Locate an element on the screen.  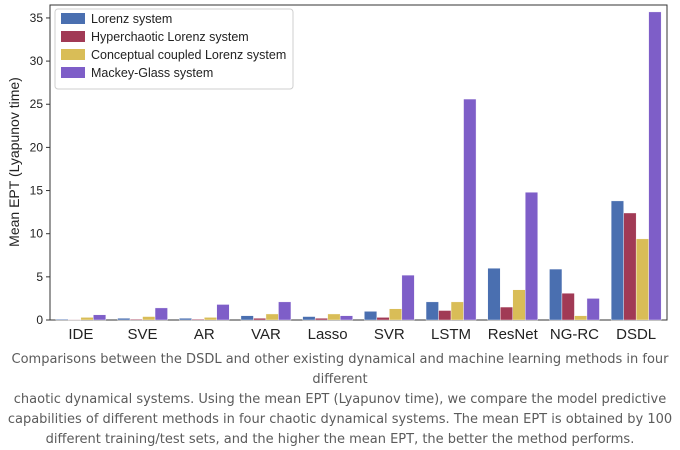
x-tick-label: NG-RC is located at coordinates (574, 334).